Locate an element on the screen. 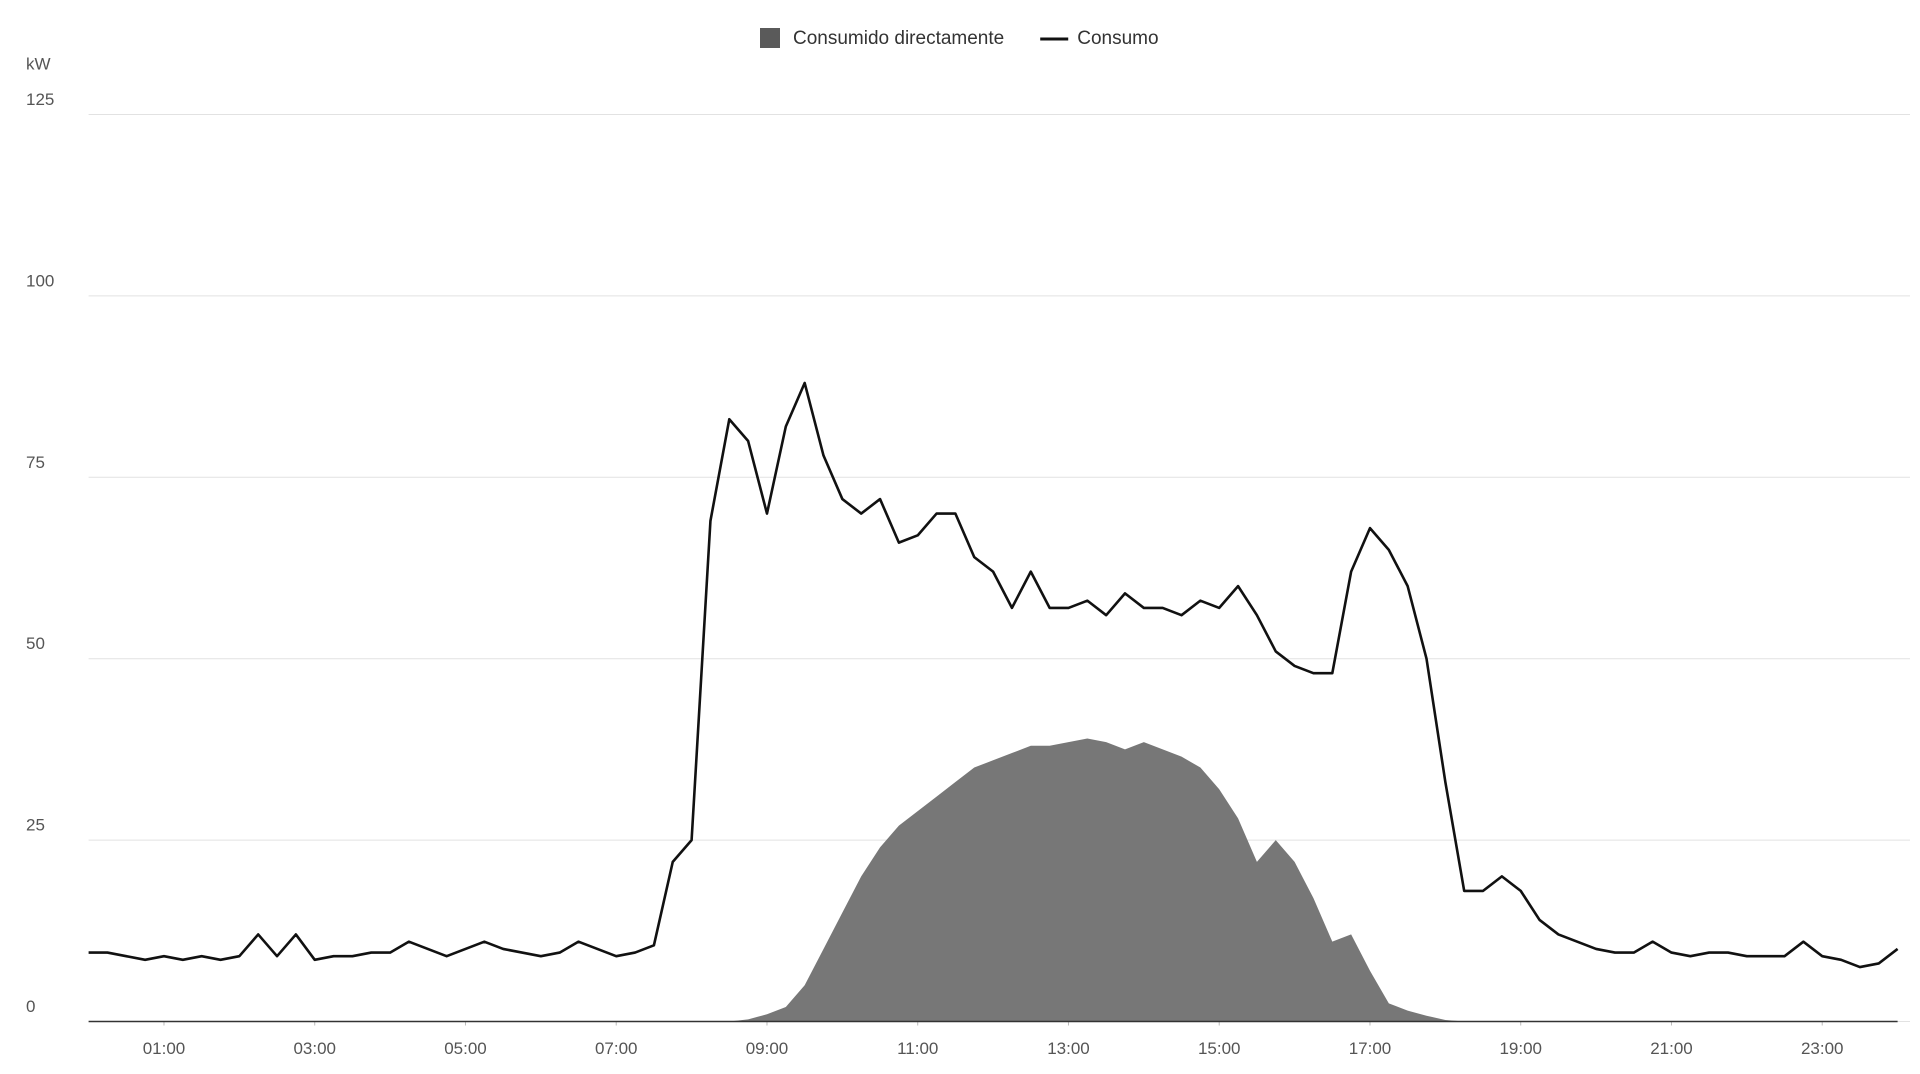 The image size is (1920, 1074). legend-label: Consumo is located at coordinates (1117, 38).